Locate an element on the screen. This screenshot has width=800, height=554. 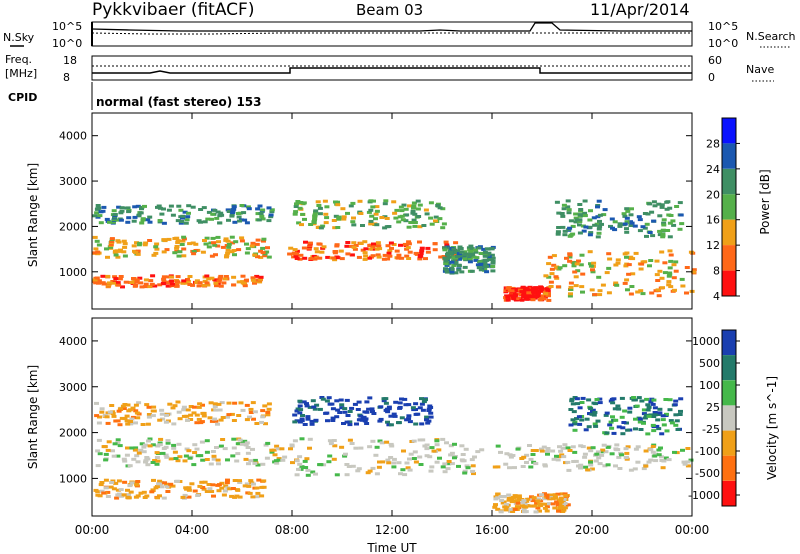
velocity-colorbar-tick-label: 500 is located at coordinates (709, 363).